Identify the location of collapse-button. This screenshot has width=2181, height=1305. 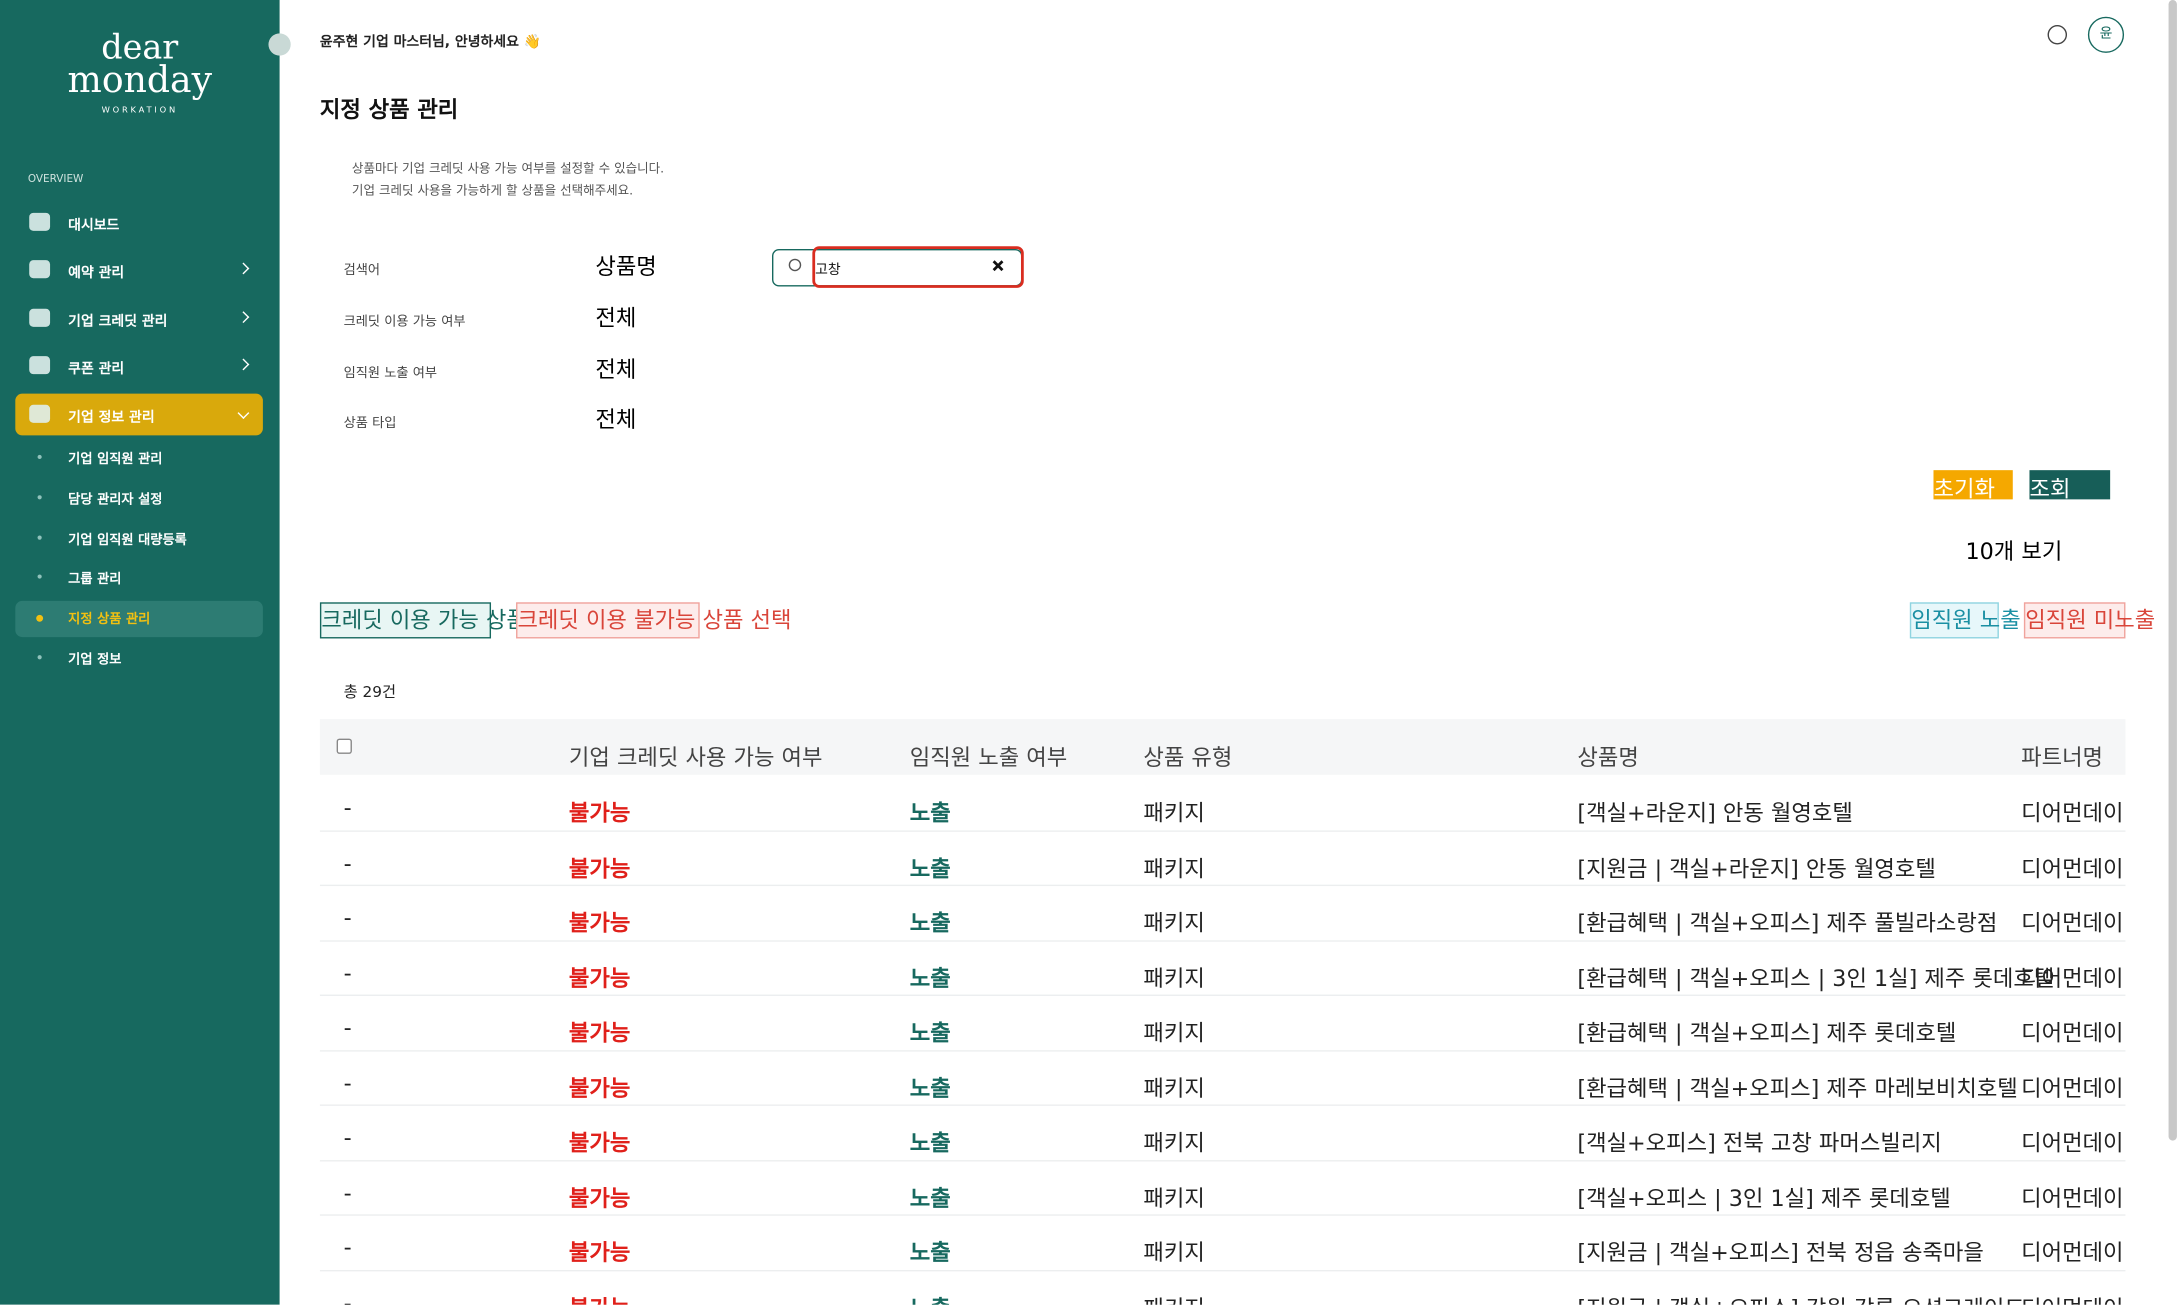
(279, 44).